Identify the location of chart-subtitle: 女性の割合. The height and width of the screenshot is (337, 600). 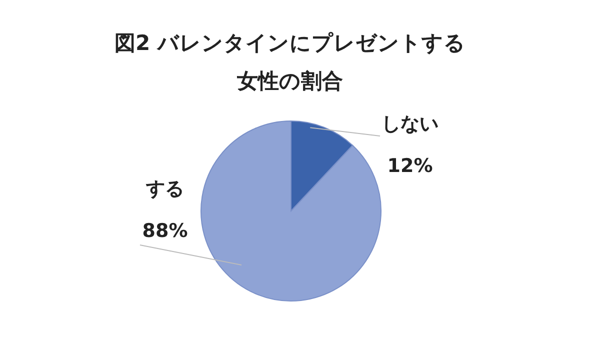
(289, 81).